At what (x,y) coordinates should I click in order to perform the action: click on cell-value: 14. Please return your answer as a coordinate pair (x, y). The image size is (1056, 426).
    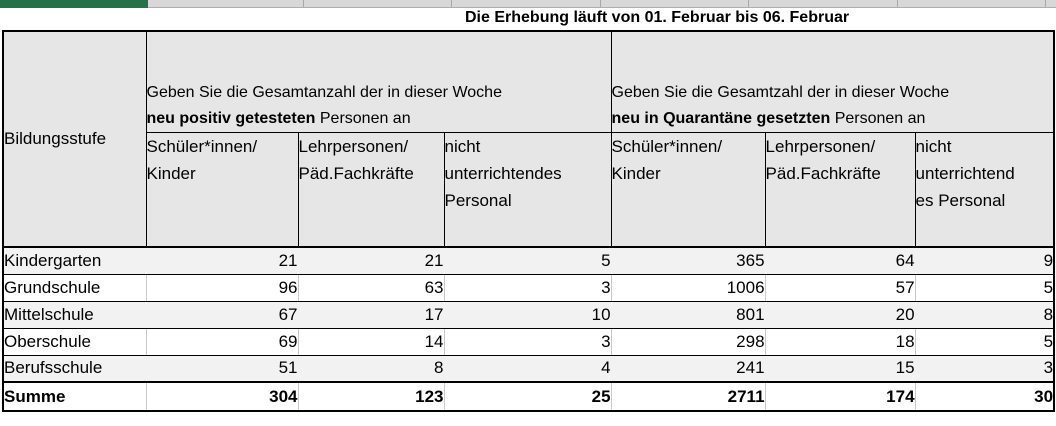
    Looking at the image, I should click on (371, 342).